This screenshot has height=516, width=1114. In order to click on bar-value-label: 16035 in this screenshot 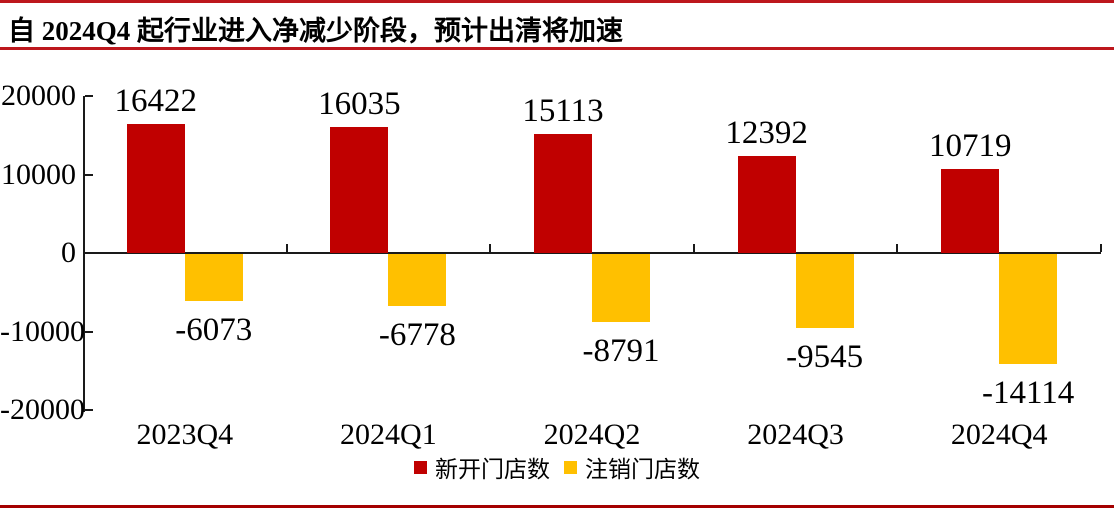, I will do `click(359, 104)`.